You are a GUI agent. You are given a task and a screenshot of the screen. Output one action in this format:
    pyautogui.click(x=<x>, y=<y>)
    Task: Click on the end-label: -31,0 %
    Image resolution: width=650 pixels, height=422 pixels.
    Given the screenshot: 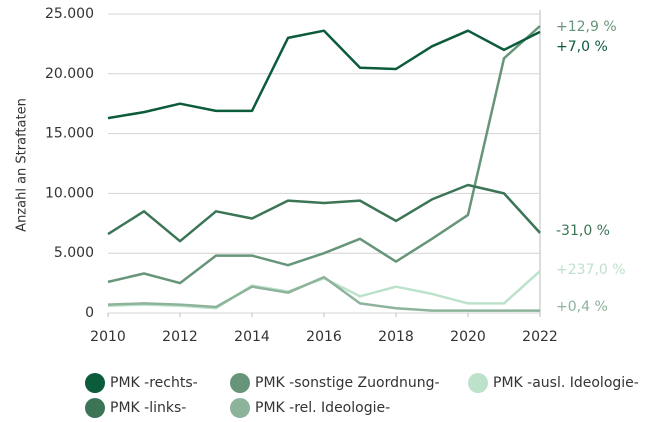 What is the action you would take?
    pyautogui.click(x=583, y=231)
    